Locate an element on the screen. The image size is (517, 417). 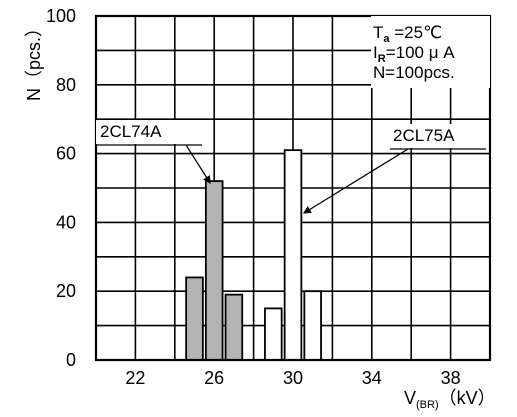
leader-arrow-2cl74a is located at coordinates (198, 164).